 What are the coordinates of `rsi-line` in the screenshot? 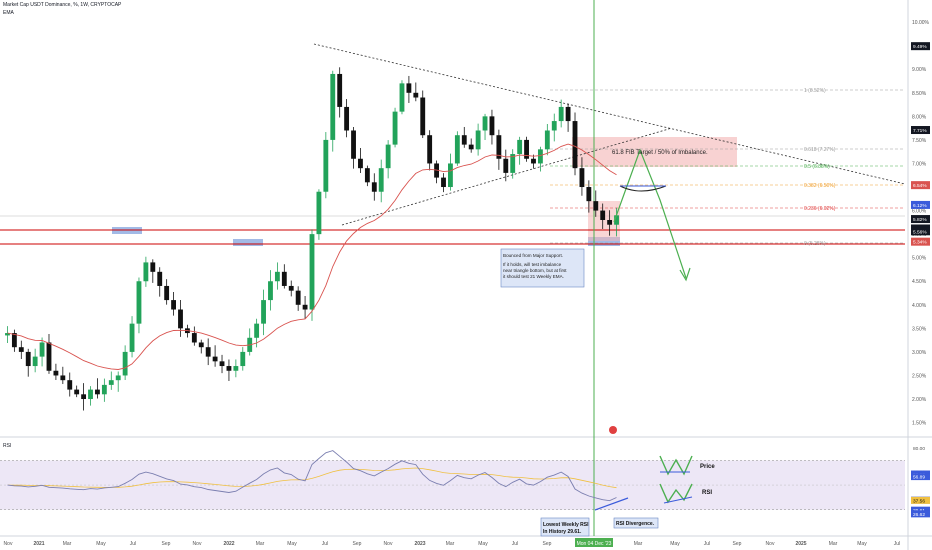 It's located at (312, 476).